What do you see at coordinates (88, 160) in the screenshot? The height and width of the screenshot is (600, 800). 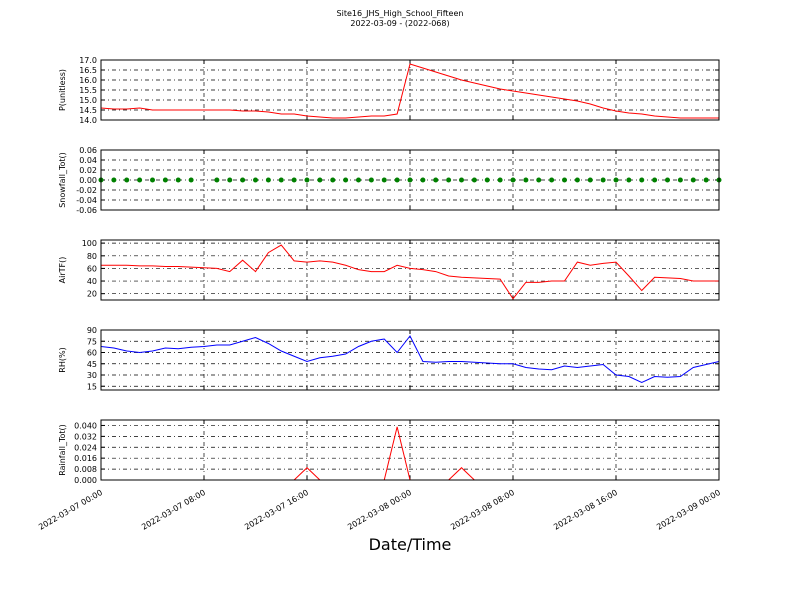 I see `y-tick-label: 0.04` at bounding box center [88, 160].